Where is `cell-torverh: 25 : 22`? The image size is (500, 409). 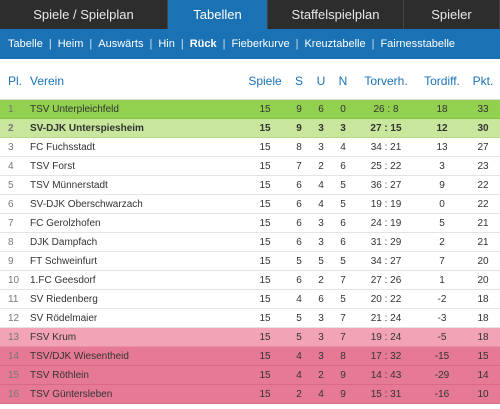
cell-torverh: 25 : 22 is located at coordinates (386, 166).